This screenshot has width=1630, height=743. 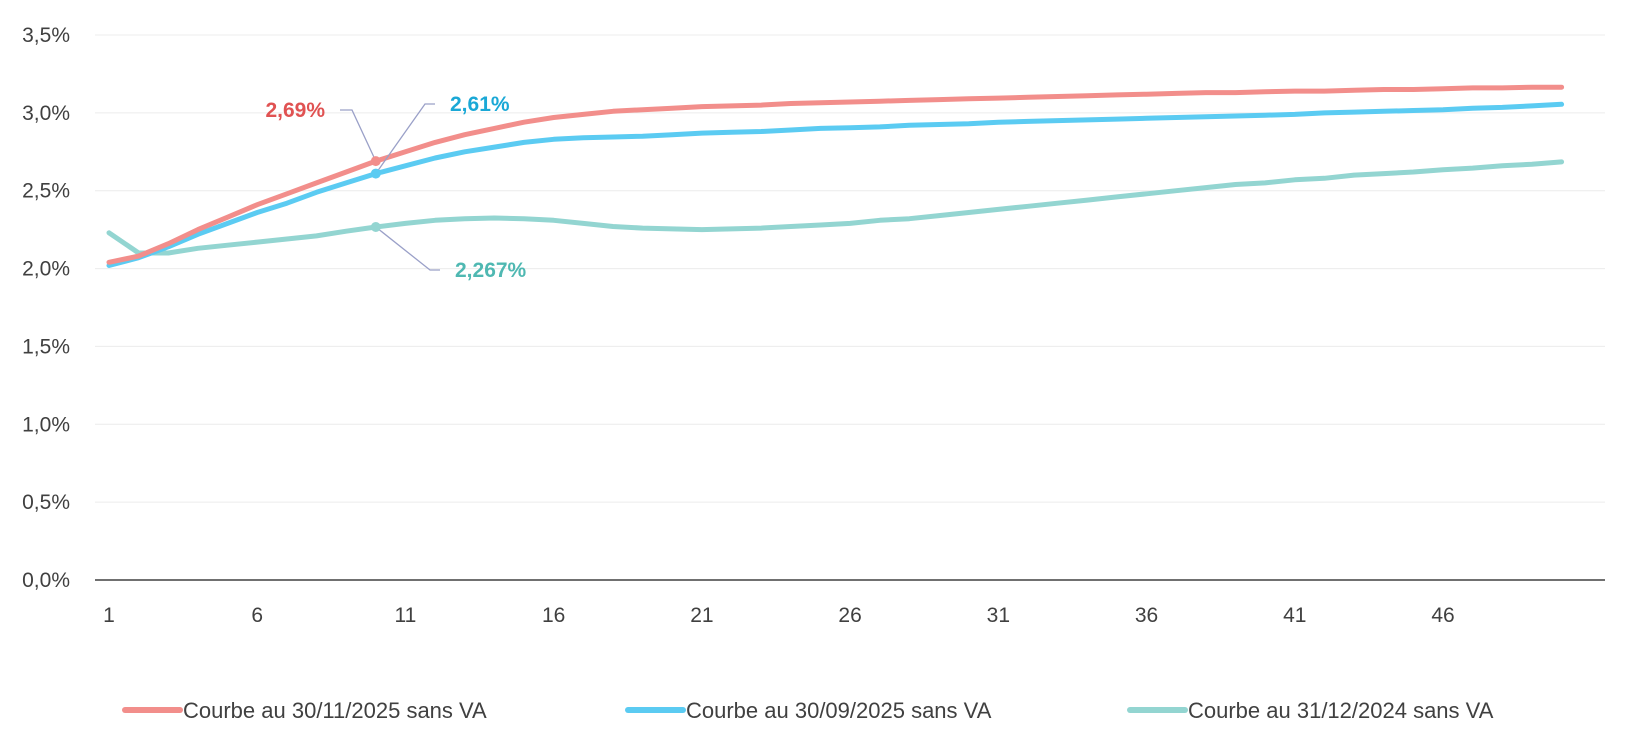 What do you see at coordinates (839, 710) in the screenshot?
I see `legend-label: Courbe au 30/09/2025 sans VA` at bounding box center [839, 710].